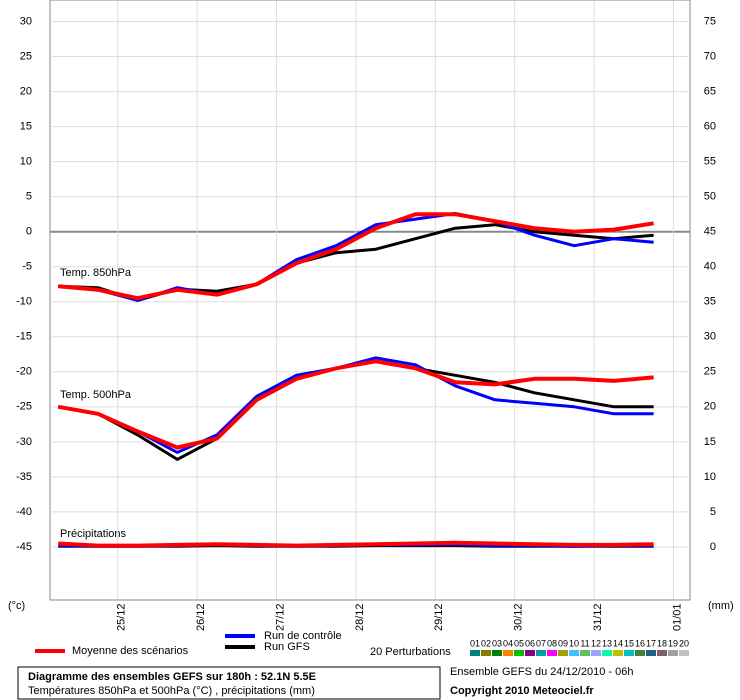  What do you see at coordinates (629, 643) in the screenshot?
I see `perturbation-name: 15` at bounding box center [629, 643].